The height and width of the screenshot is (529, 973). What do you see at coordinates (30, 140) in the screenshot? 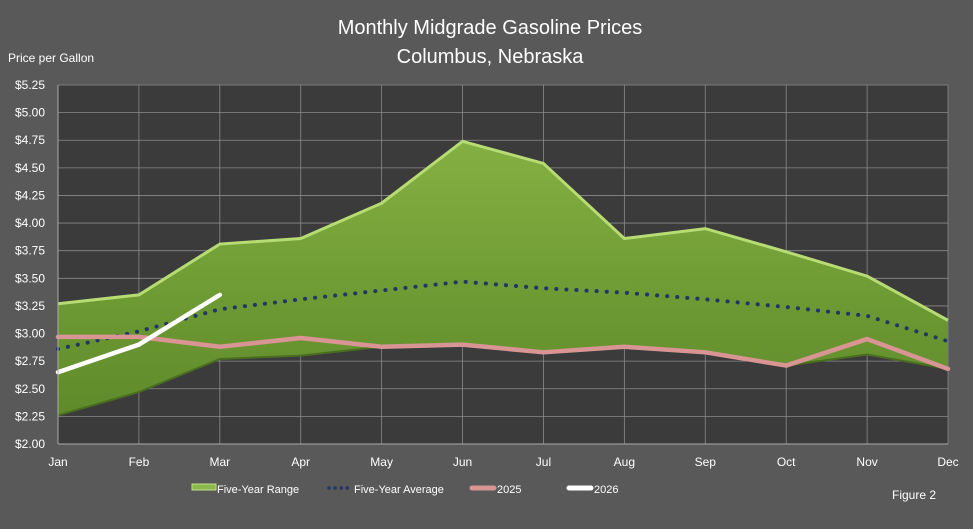
I see `y-tick-label: $4.75` at bounding box center [30, 140].